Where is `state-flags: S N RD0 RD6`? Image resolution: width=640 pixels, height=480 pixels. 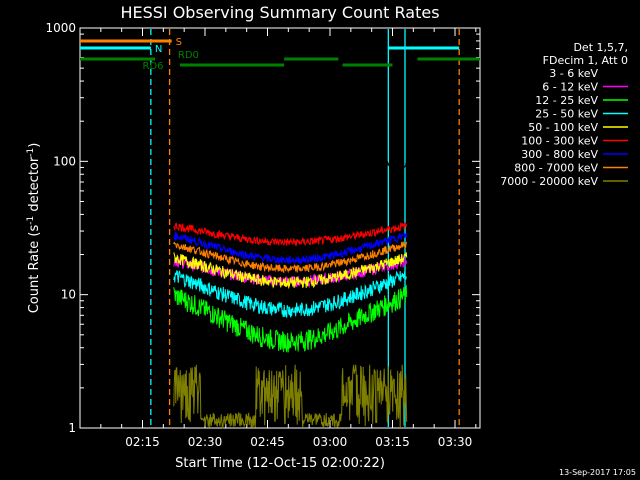
state-flags: S N RD0 RD6 is located at coordinates (280, 54).